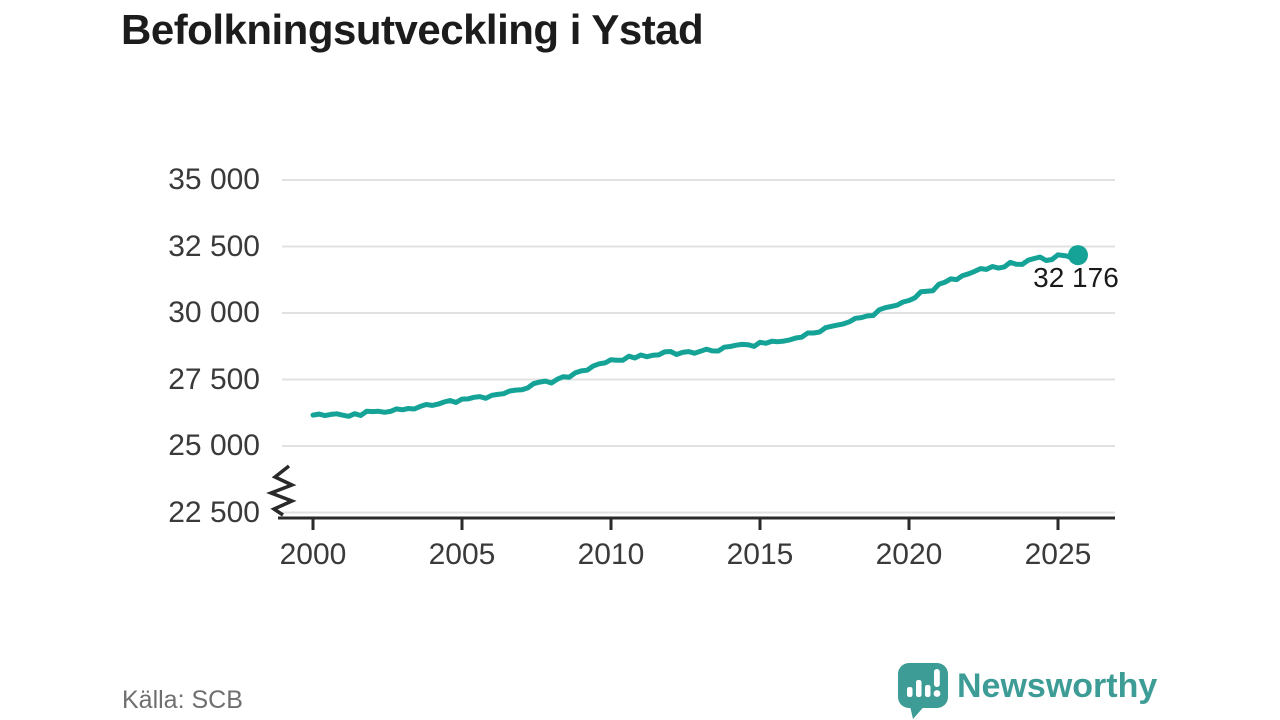 The width and height of the screenshot is (1280, 720). I want to click on chart-title: Befolkningsutveckling i Ystad, so click(412, 29).